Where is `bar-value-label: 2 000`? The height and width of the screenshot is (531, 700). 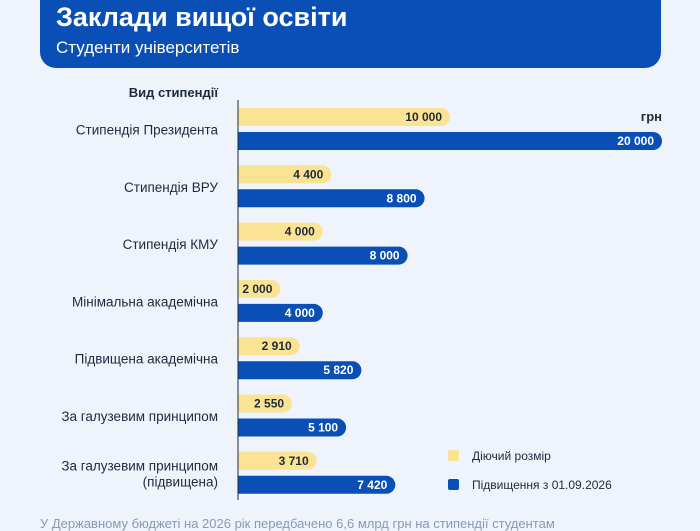
bar-value-label: 2 000 is located at coordinates (257, 289).